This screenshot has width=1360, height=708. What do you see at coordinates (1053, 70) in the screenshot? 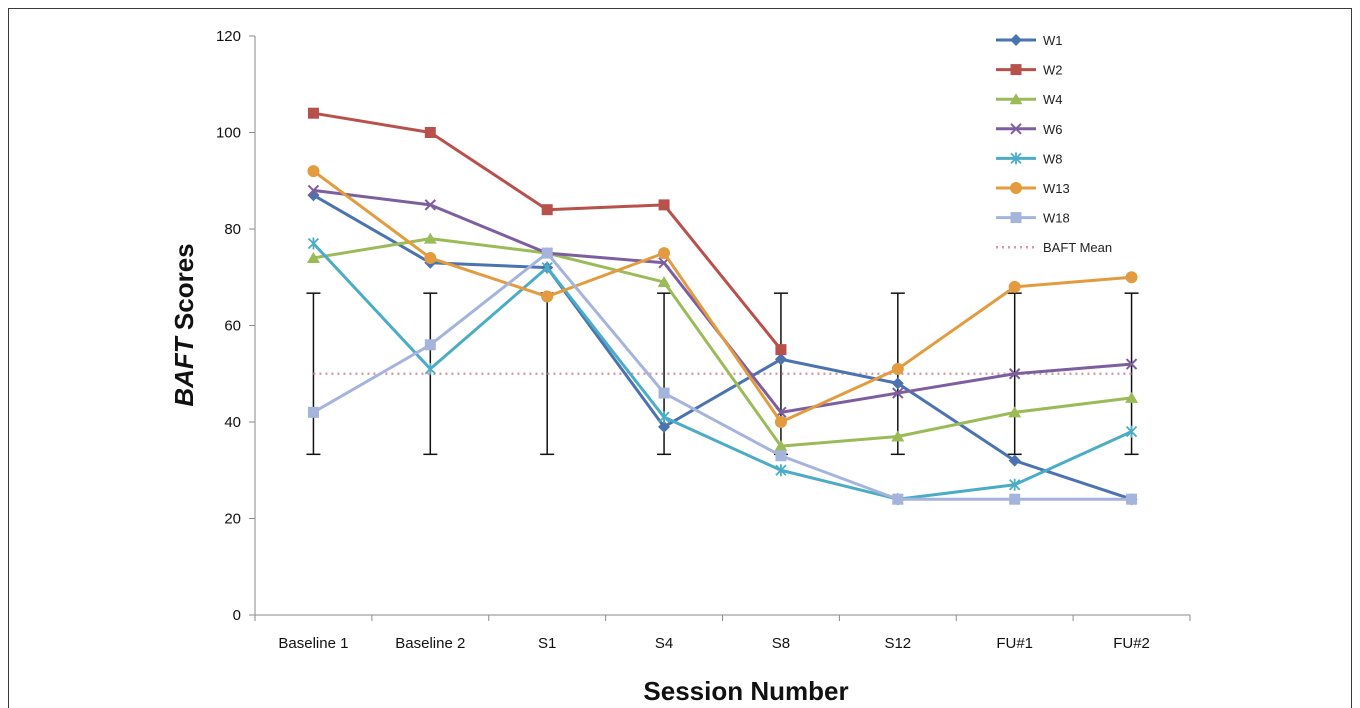
I see `legend-label: W2` at bounding box center [1053, 70].